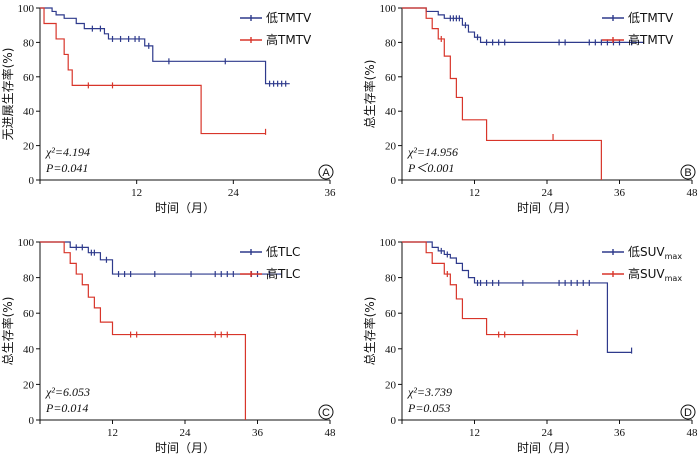 This screenshot has width=700, height=456. I want to click on legend-label-low: 低SUVmax, so click(655, 253).